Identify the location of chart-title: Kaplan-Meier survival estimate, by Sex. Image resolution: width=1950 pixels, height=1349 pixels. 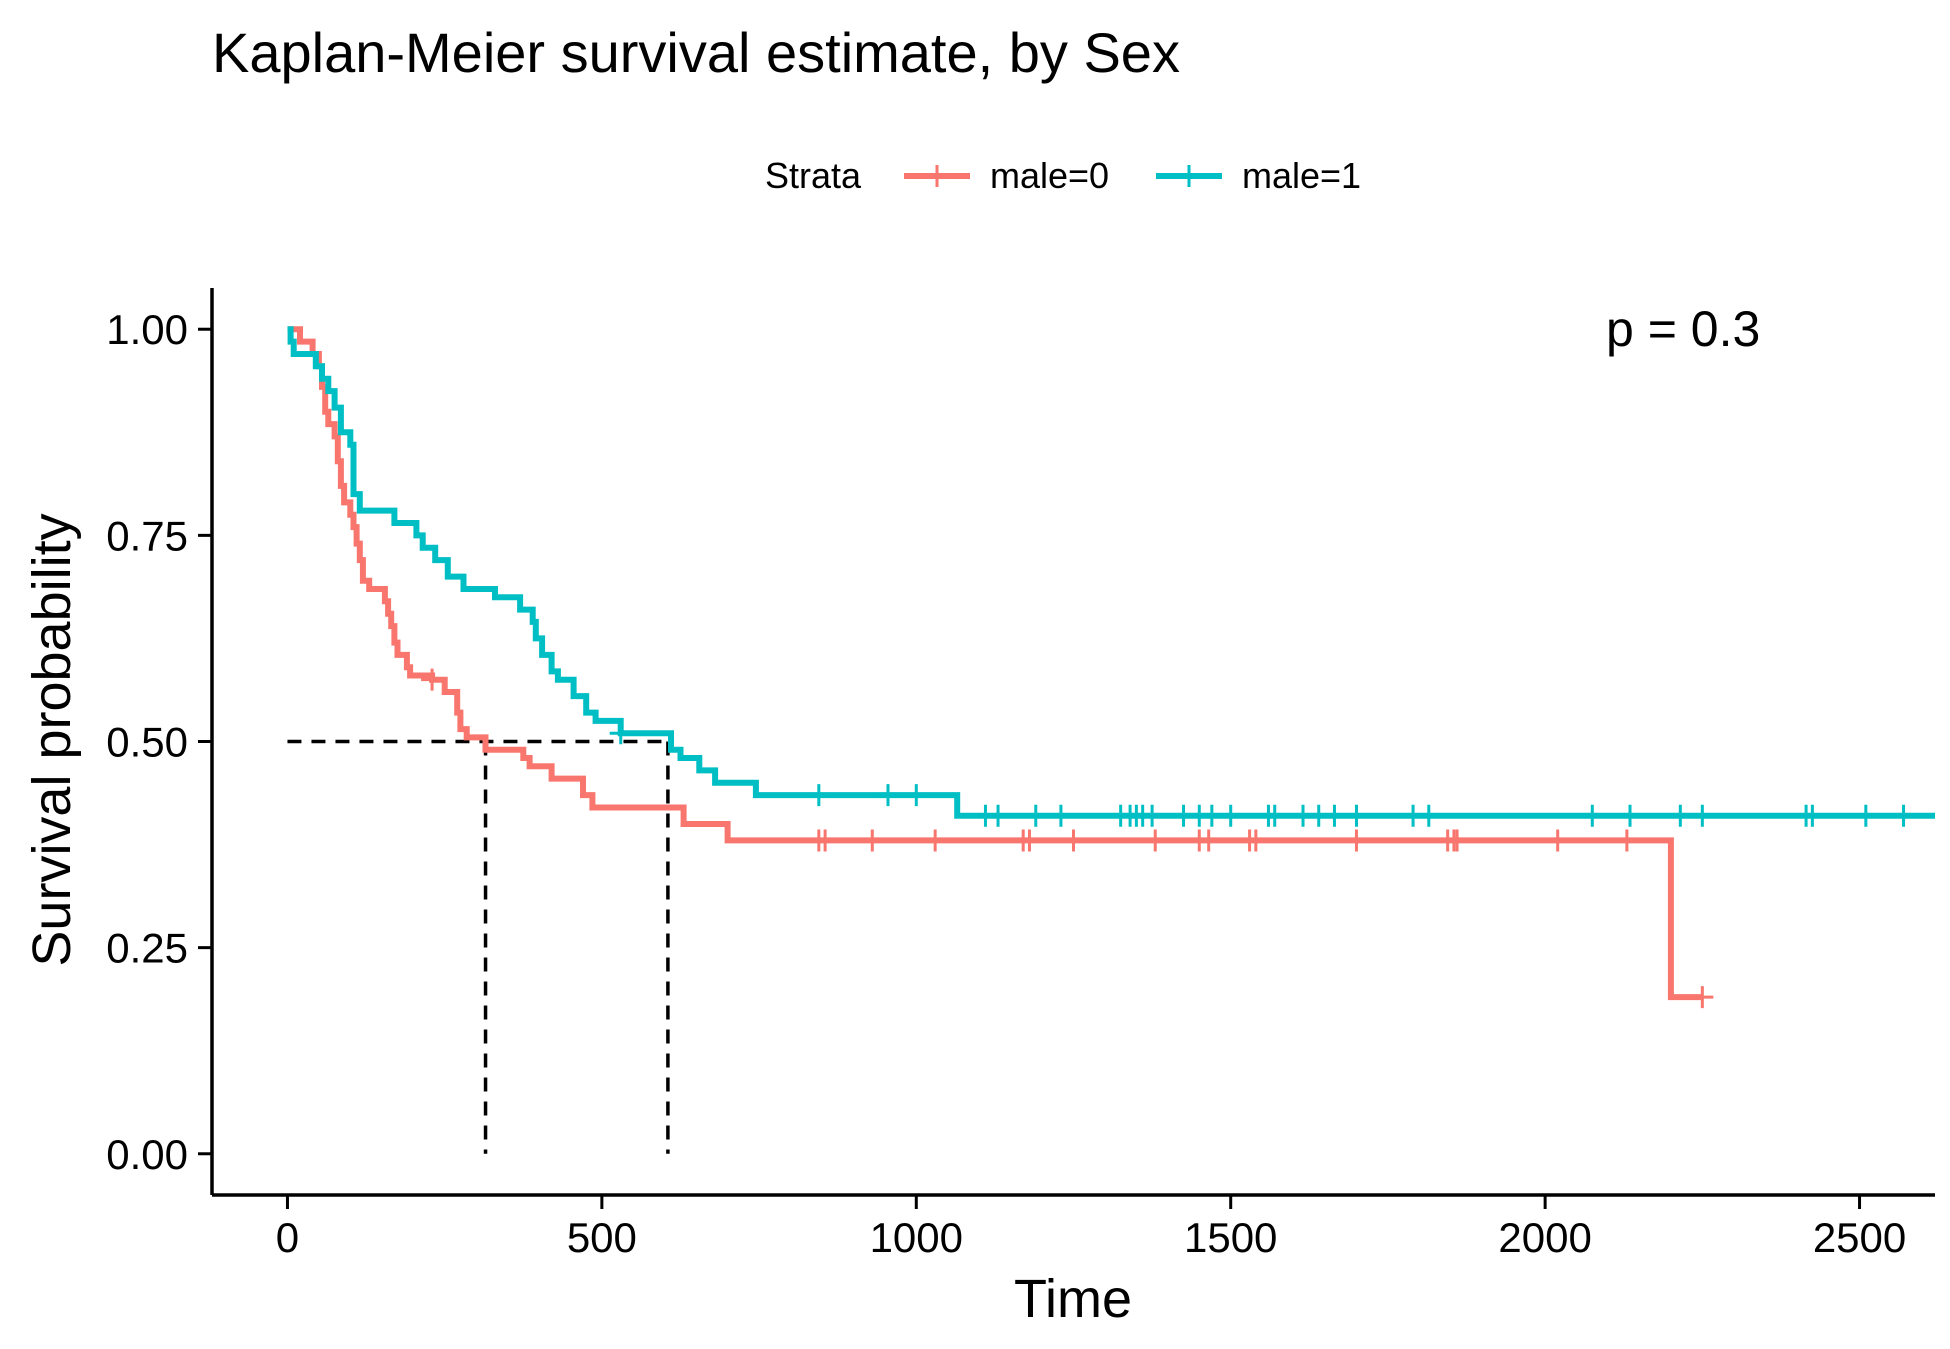
(696, 52).